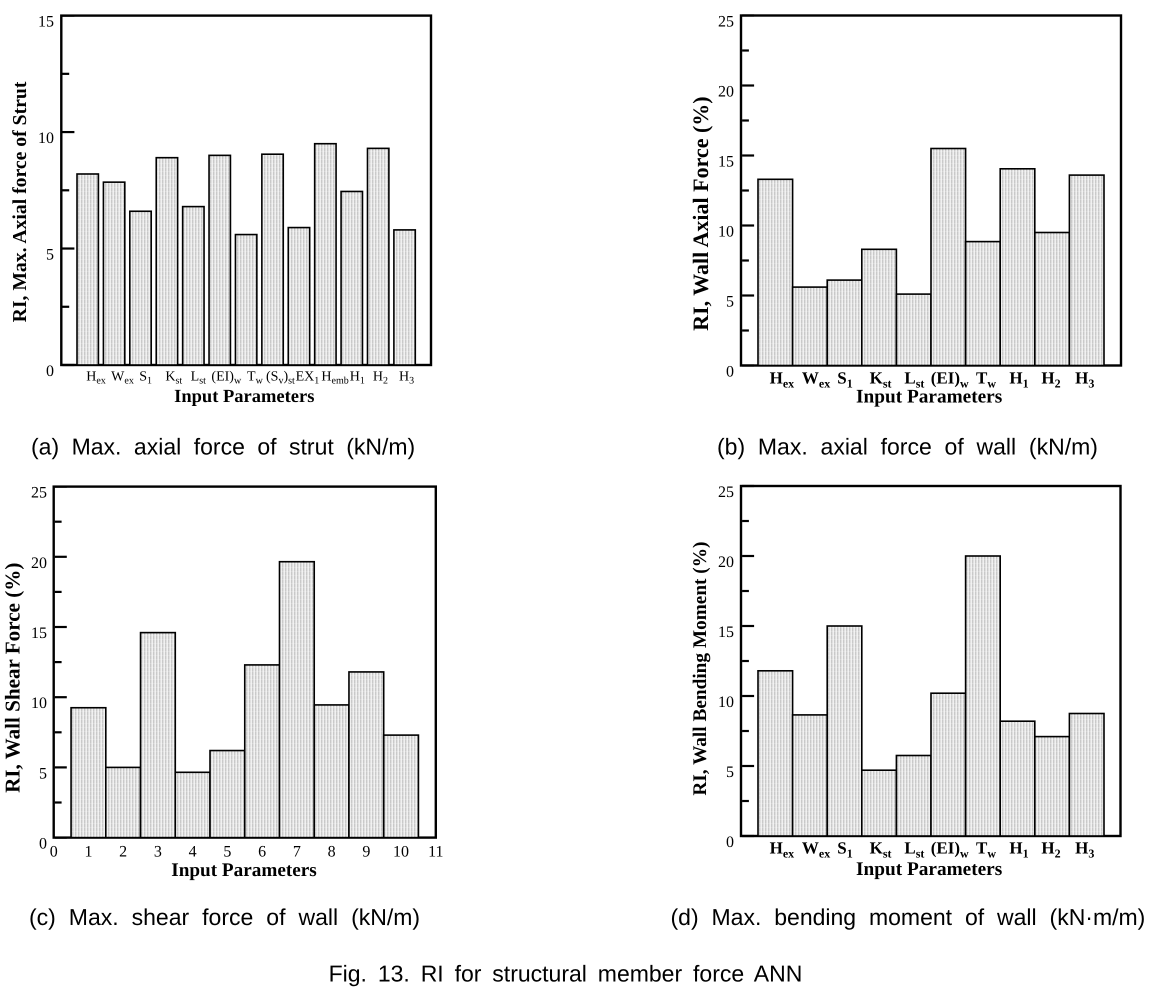 The image size is (1165, 989). Describe the element at coordinates (308, 378) in the screenshot. I see `svg-text: EX1​` at that location.